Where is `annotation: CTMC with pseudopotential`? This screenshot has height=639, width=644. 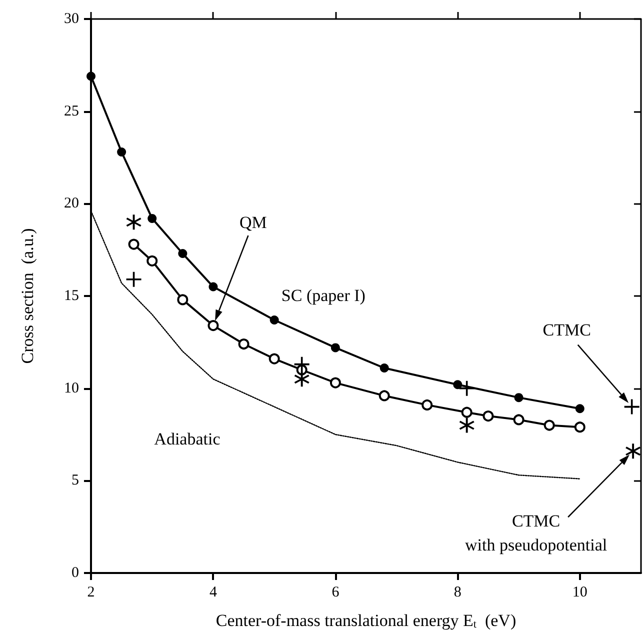
annotation: CTMC with pseudopotential is located at coordinates (536, 533).